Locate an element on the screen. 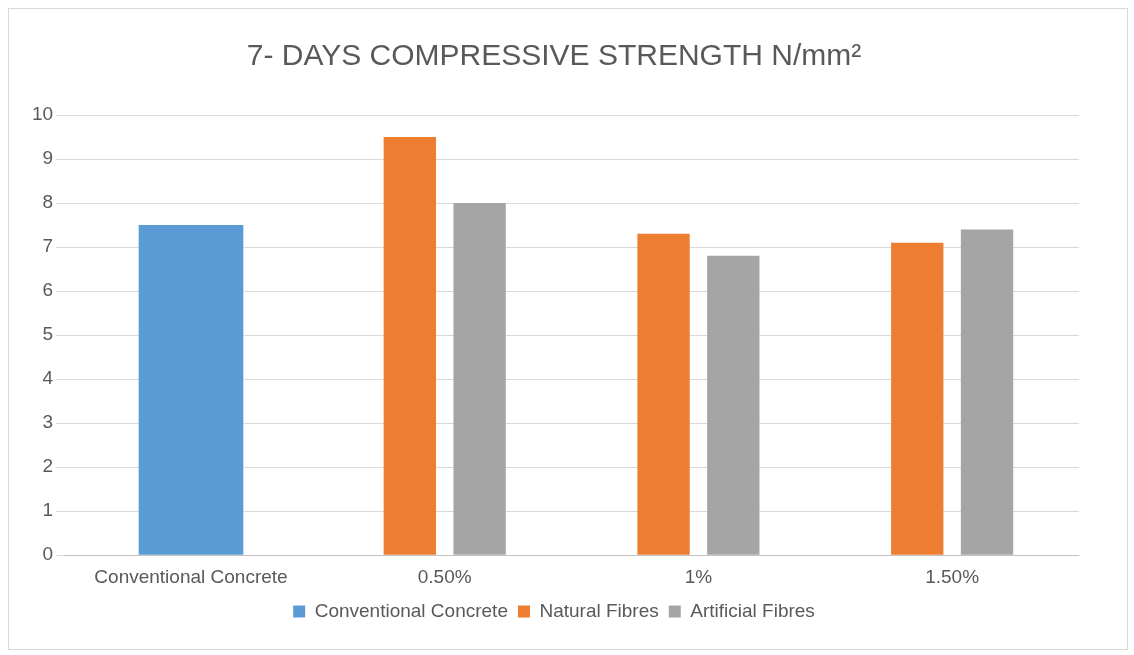  y-tick-label: 1 is located at coordinates (48, 510).